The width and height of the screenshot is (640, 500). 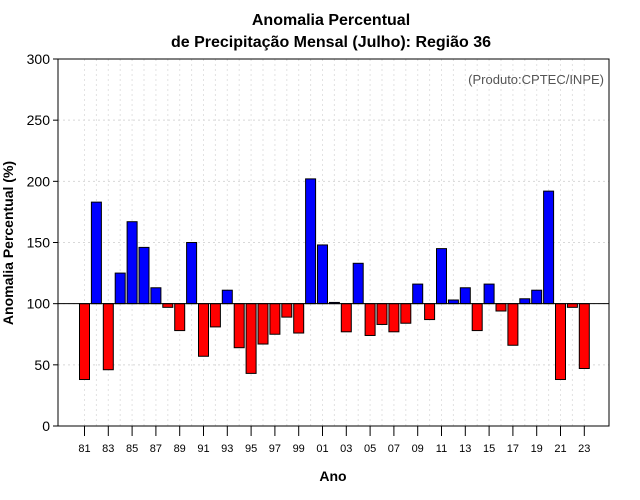 I want to click on y-axis: 0 50 100 150 200 250 300, so click(x=42, y=242).